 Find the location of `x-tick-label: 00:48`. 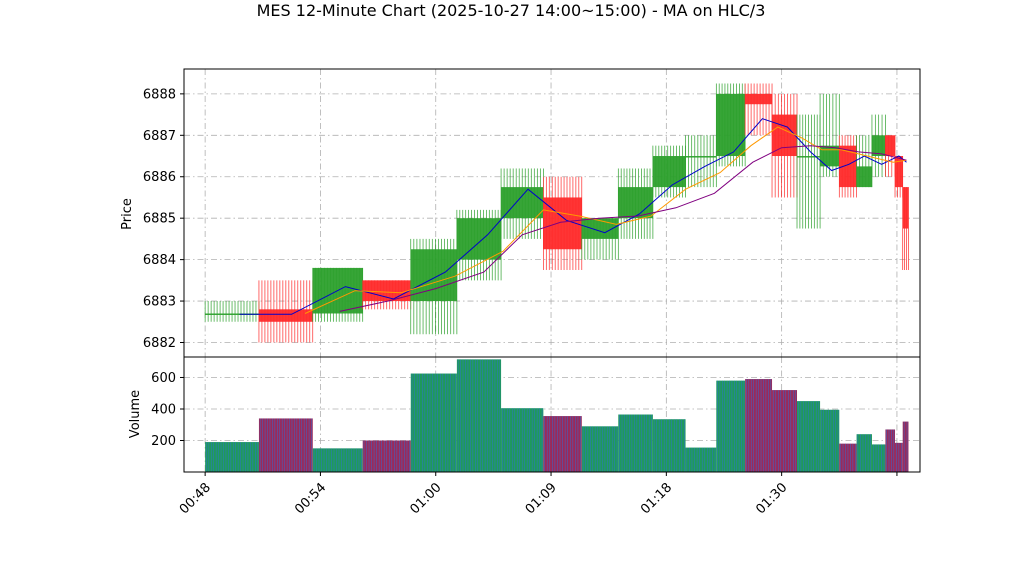

x-tick-label: 00:48 is located at coordinates (195, 498).